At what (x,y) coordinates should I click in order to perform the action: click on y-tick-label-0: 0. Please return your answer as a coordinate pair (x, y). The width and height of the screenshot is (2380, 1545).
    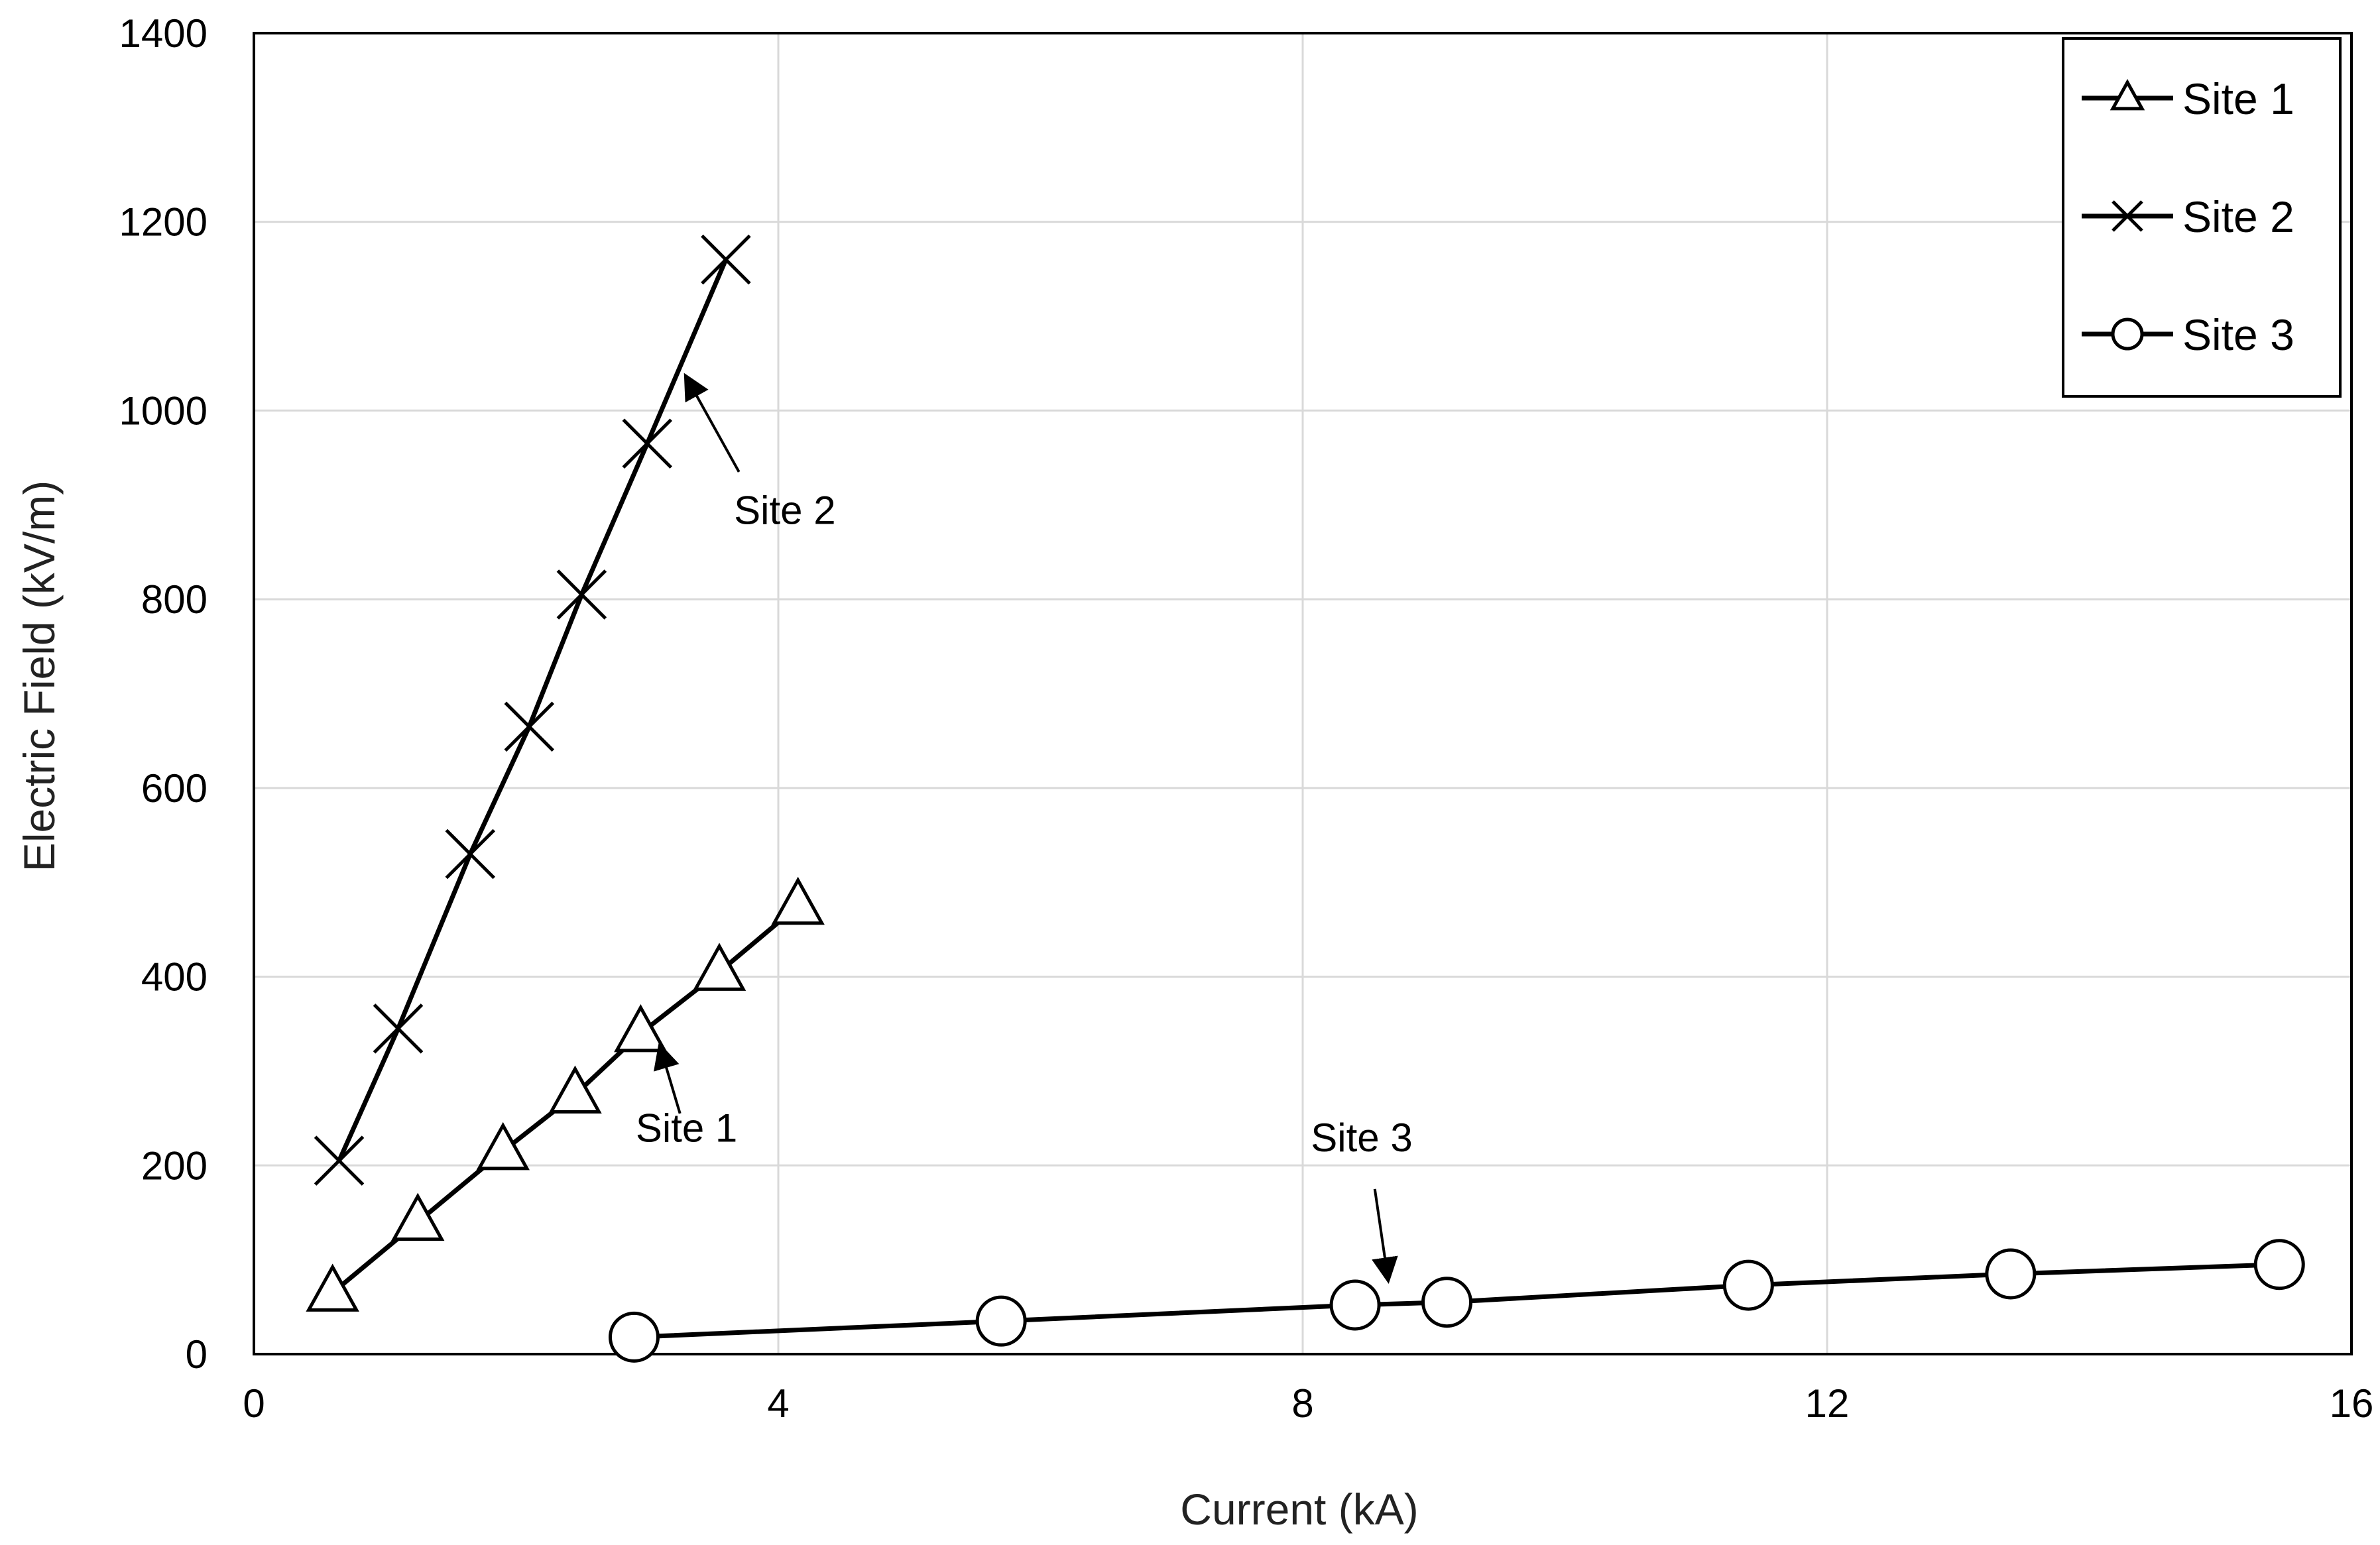
    Looking at the image, I should click on (197, 1354).